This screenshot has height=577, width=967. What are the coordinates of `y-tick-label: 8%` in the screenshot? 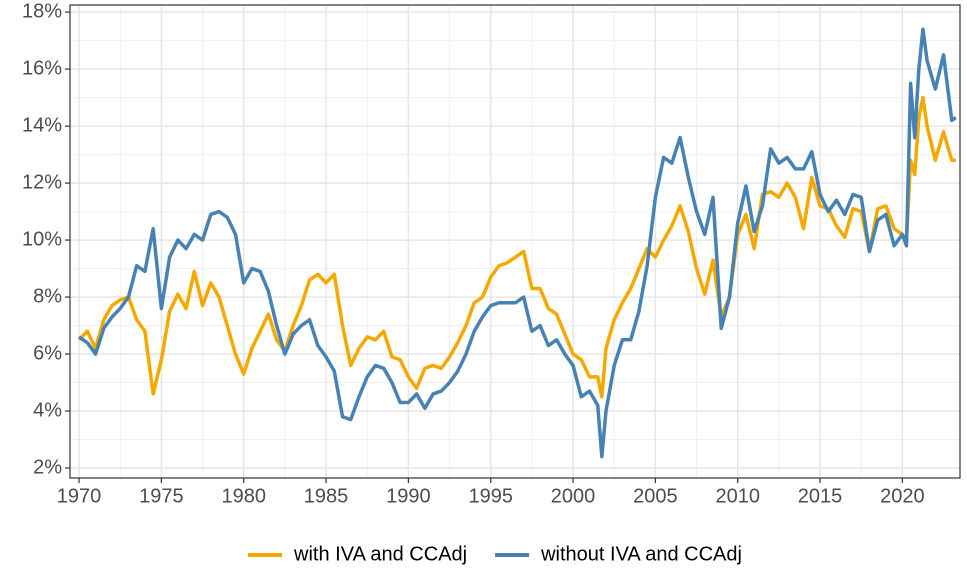 It's located at (47, 296).